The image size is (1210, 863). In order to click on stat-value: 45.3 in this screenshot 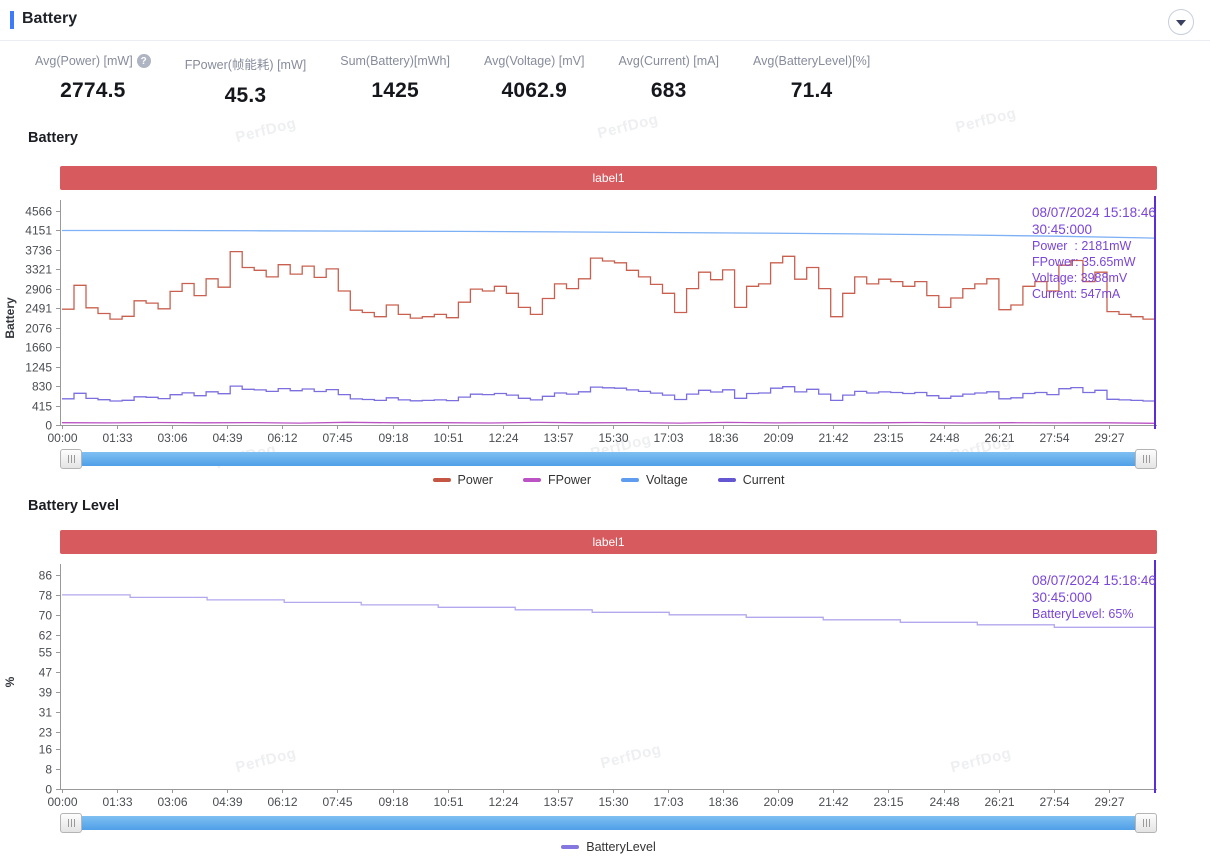, I will do `click(245, 95)`.